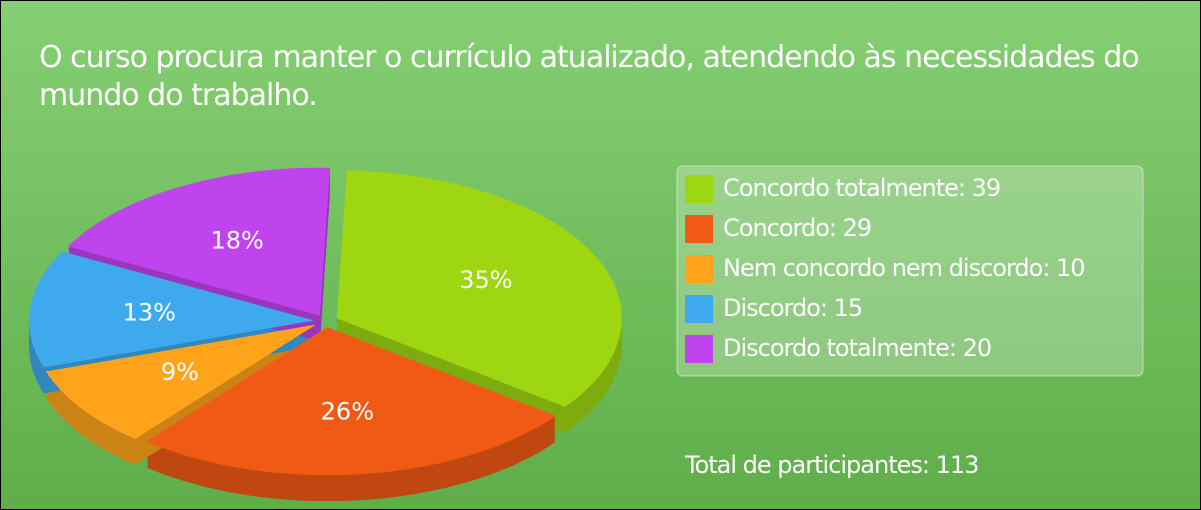 This screenshot has width=1201, height=510. What do you see at coordinates (236, 240) in the screenshot?
I see `data-label: 18%` at bounding box center [236, 240].